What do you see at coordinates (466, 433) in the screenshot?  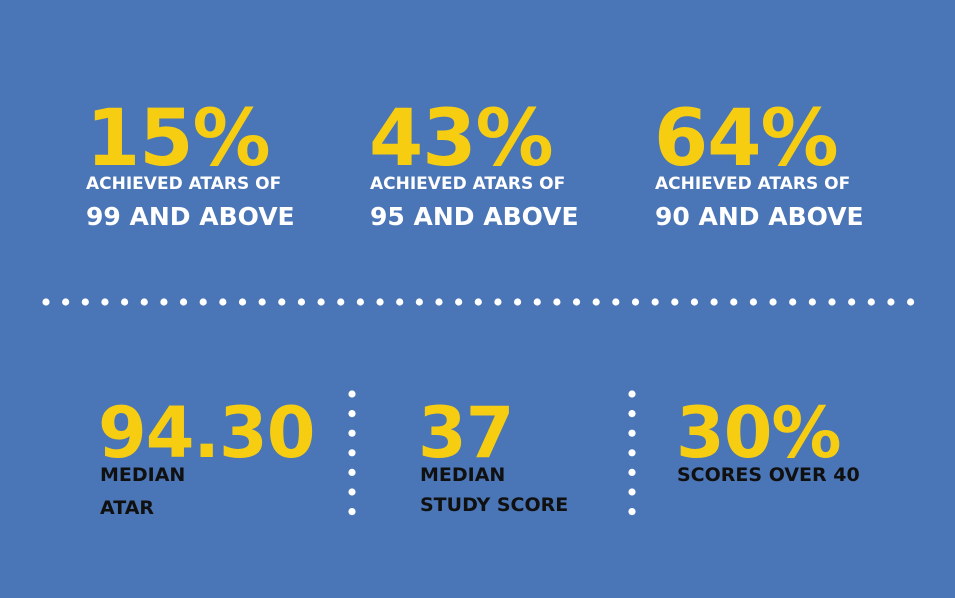 I see `stat-value: 37` at bounding box center [466, 433].